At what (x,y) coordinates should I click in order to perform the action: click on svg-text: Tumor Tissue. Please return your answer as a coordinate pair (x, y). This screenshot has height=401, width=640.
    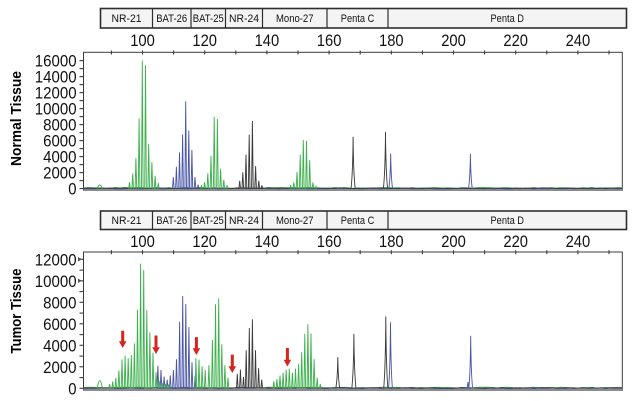
    Looking at the image, I should click on (16, 311).